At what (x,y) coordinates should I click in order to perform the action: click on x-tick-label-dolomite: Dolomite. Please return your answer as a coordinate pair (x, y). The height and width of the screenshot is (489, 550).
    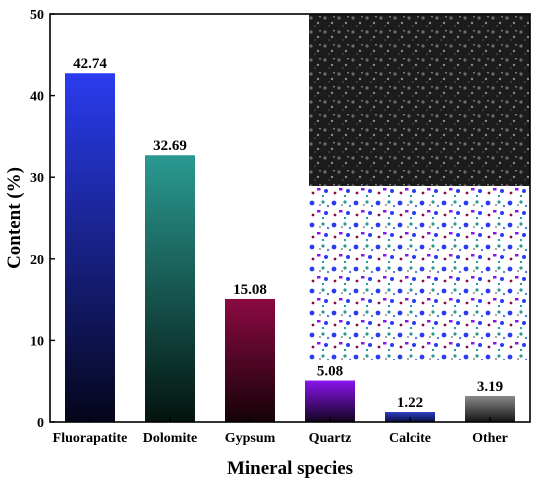
    Looking at the image, I should click on (170, 438).